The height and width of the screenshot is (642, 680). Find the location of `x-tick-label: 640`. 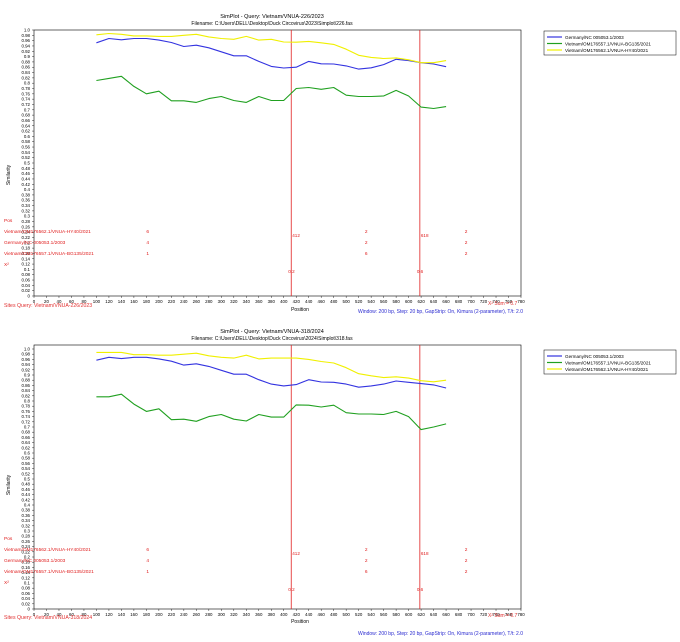

x-tick-label: 640 is located at coordinates (434, 301).